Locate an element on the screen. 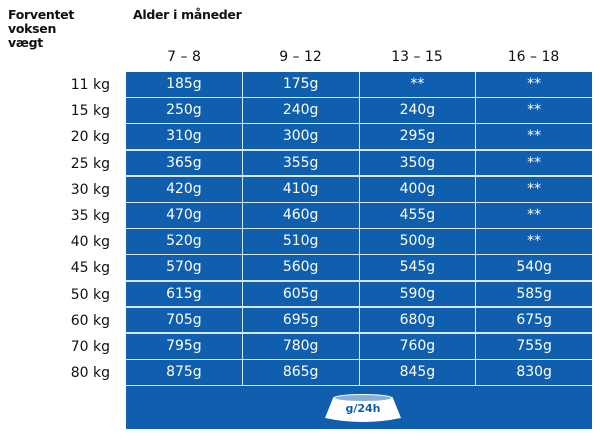  table-cell: 365g is located at coordinates (184, 163).